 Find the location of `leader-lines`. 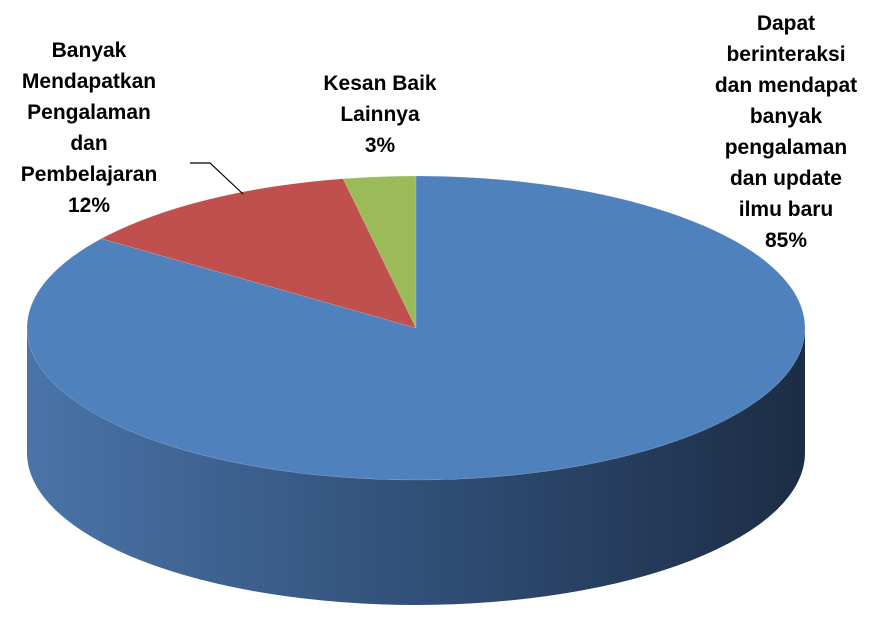

leader-lines is located at coordinates (217, 178).